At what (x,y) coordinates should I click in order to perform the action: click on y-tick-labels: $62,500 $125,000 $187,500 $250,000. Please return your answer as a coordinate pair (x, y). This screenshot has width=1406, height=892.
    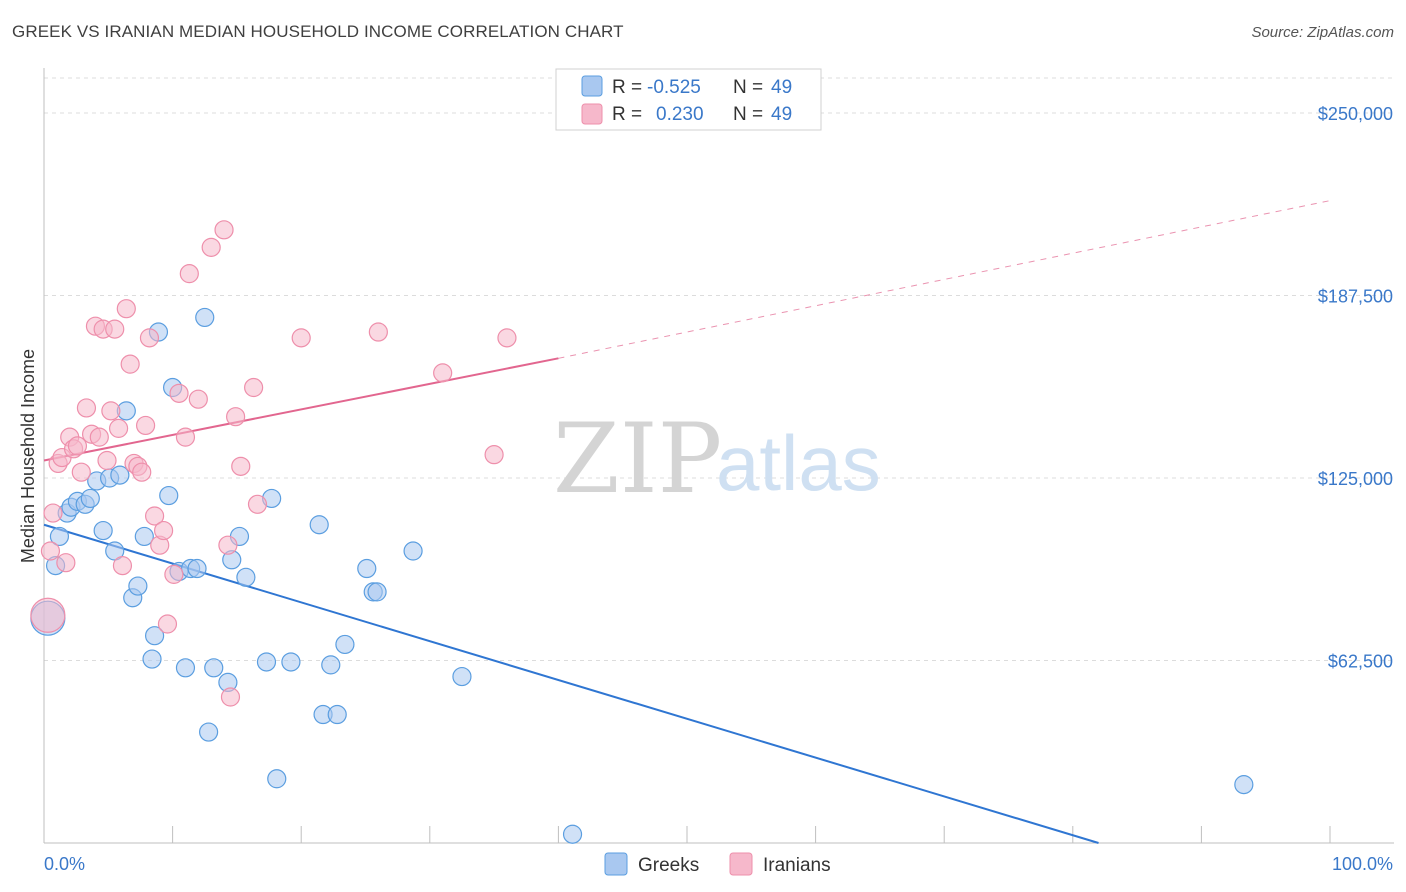
    Looking at the image, I should click on (1355, 387).